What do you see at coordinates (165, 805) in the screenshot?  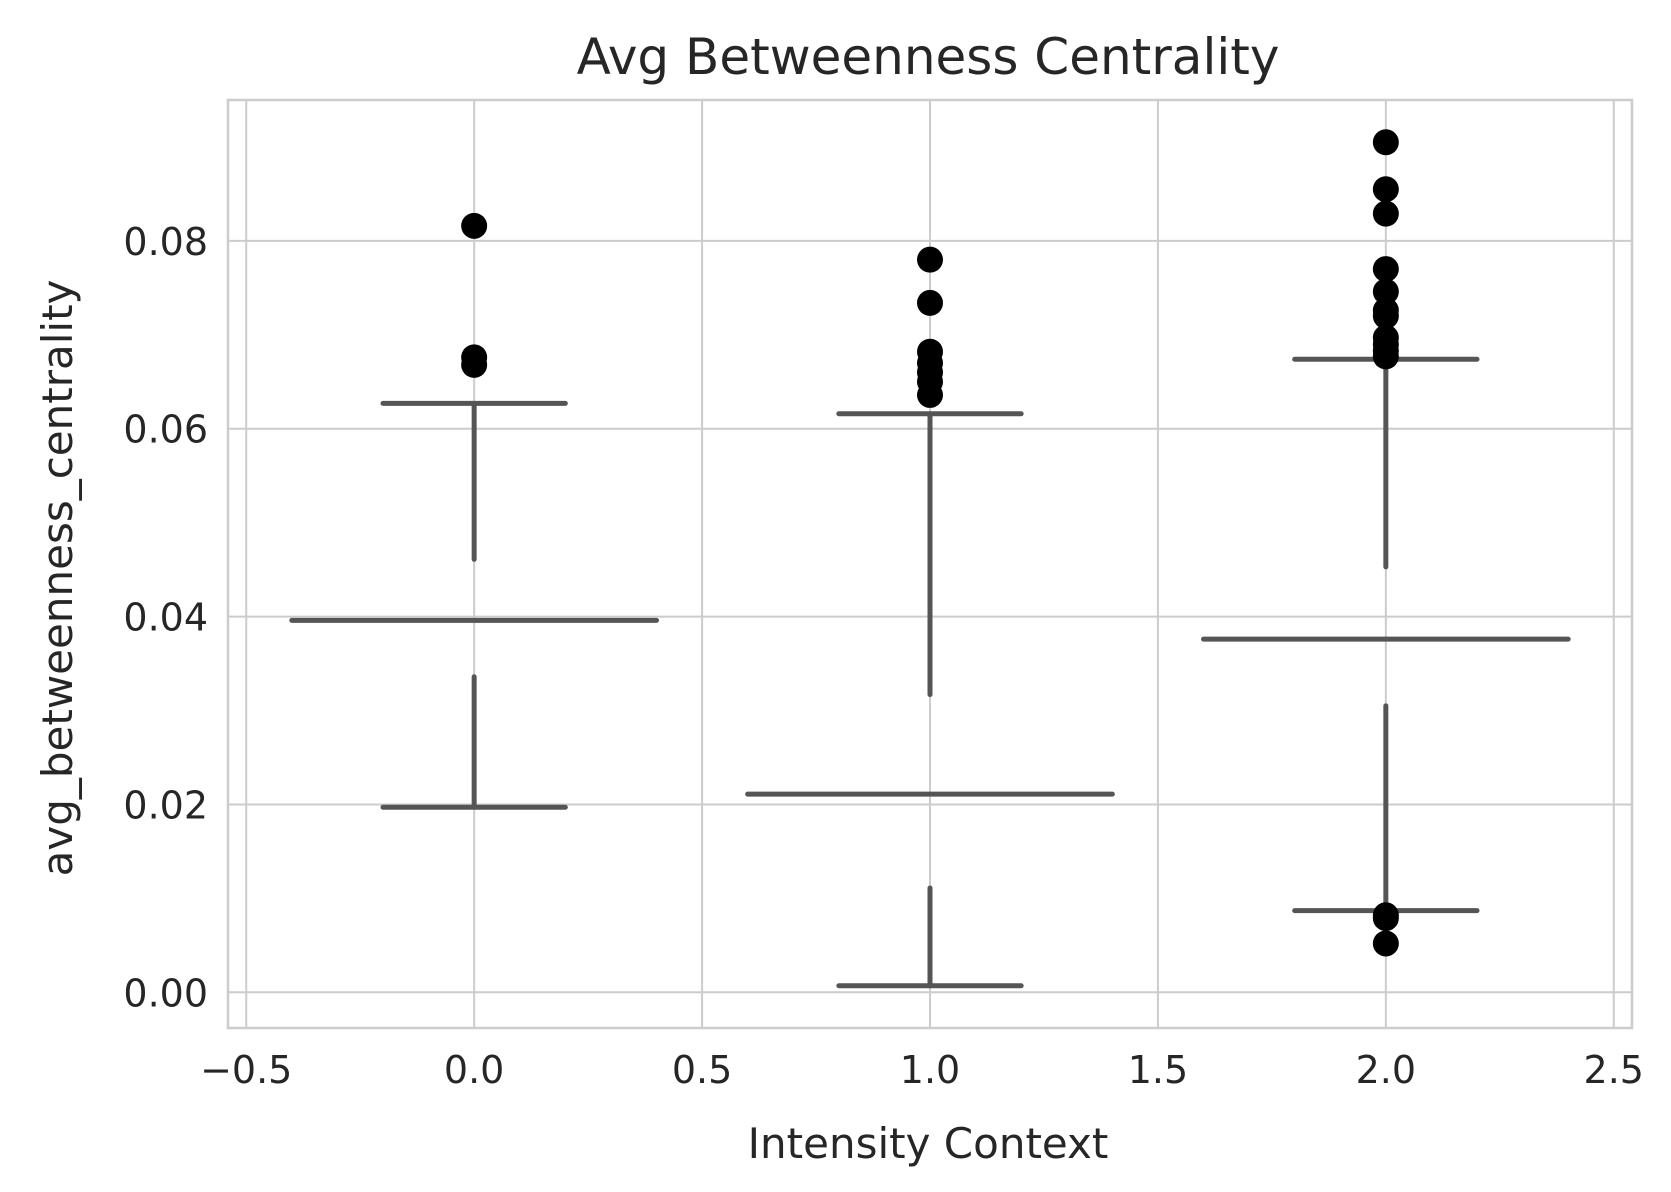 I see `y-tick-label: 0.02` at bounding box center [165, 805].